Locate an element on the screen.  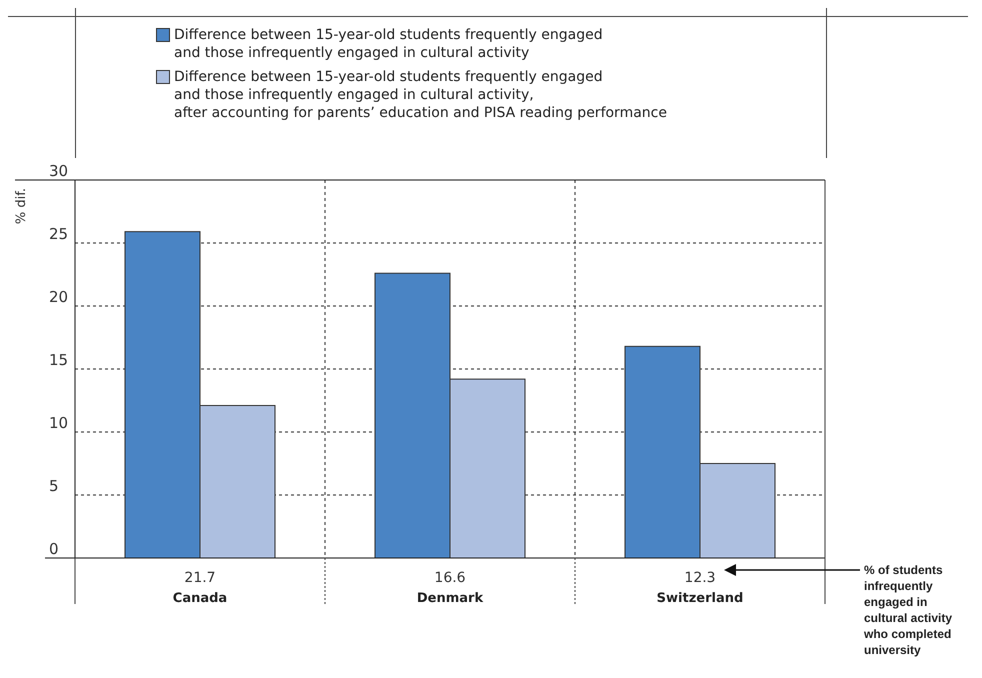
text: 21.7 is located at coordinates (200, 578).